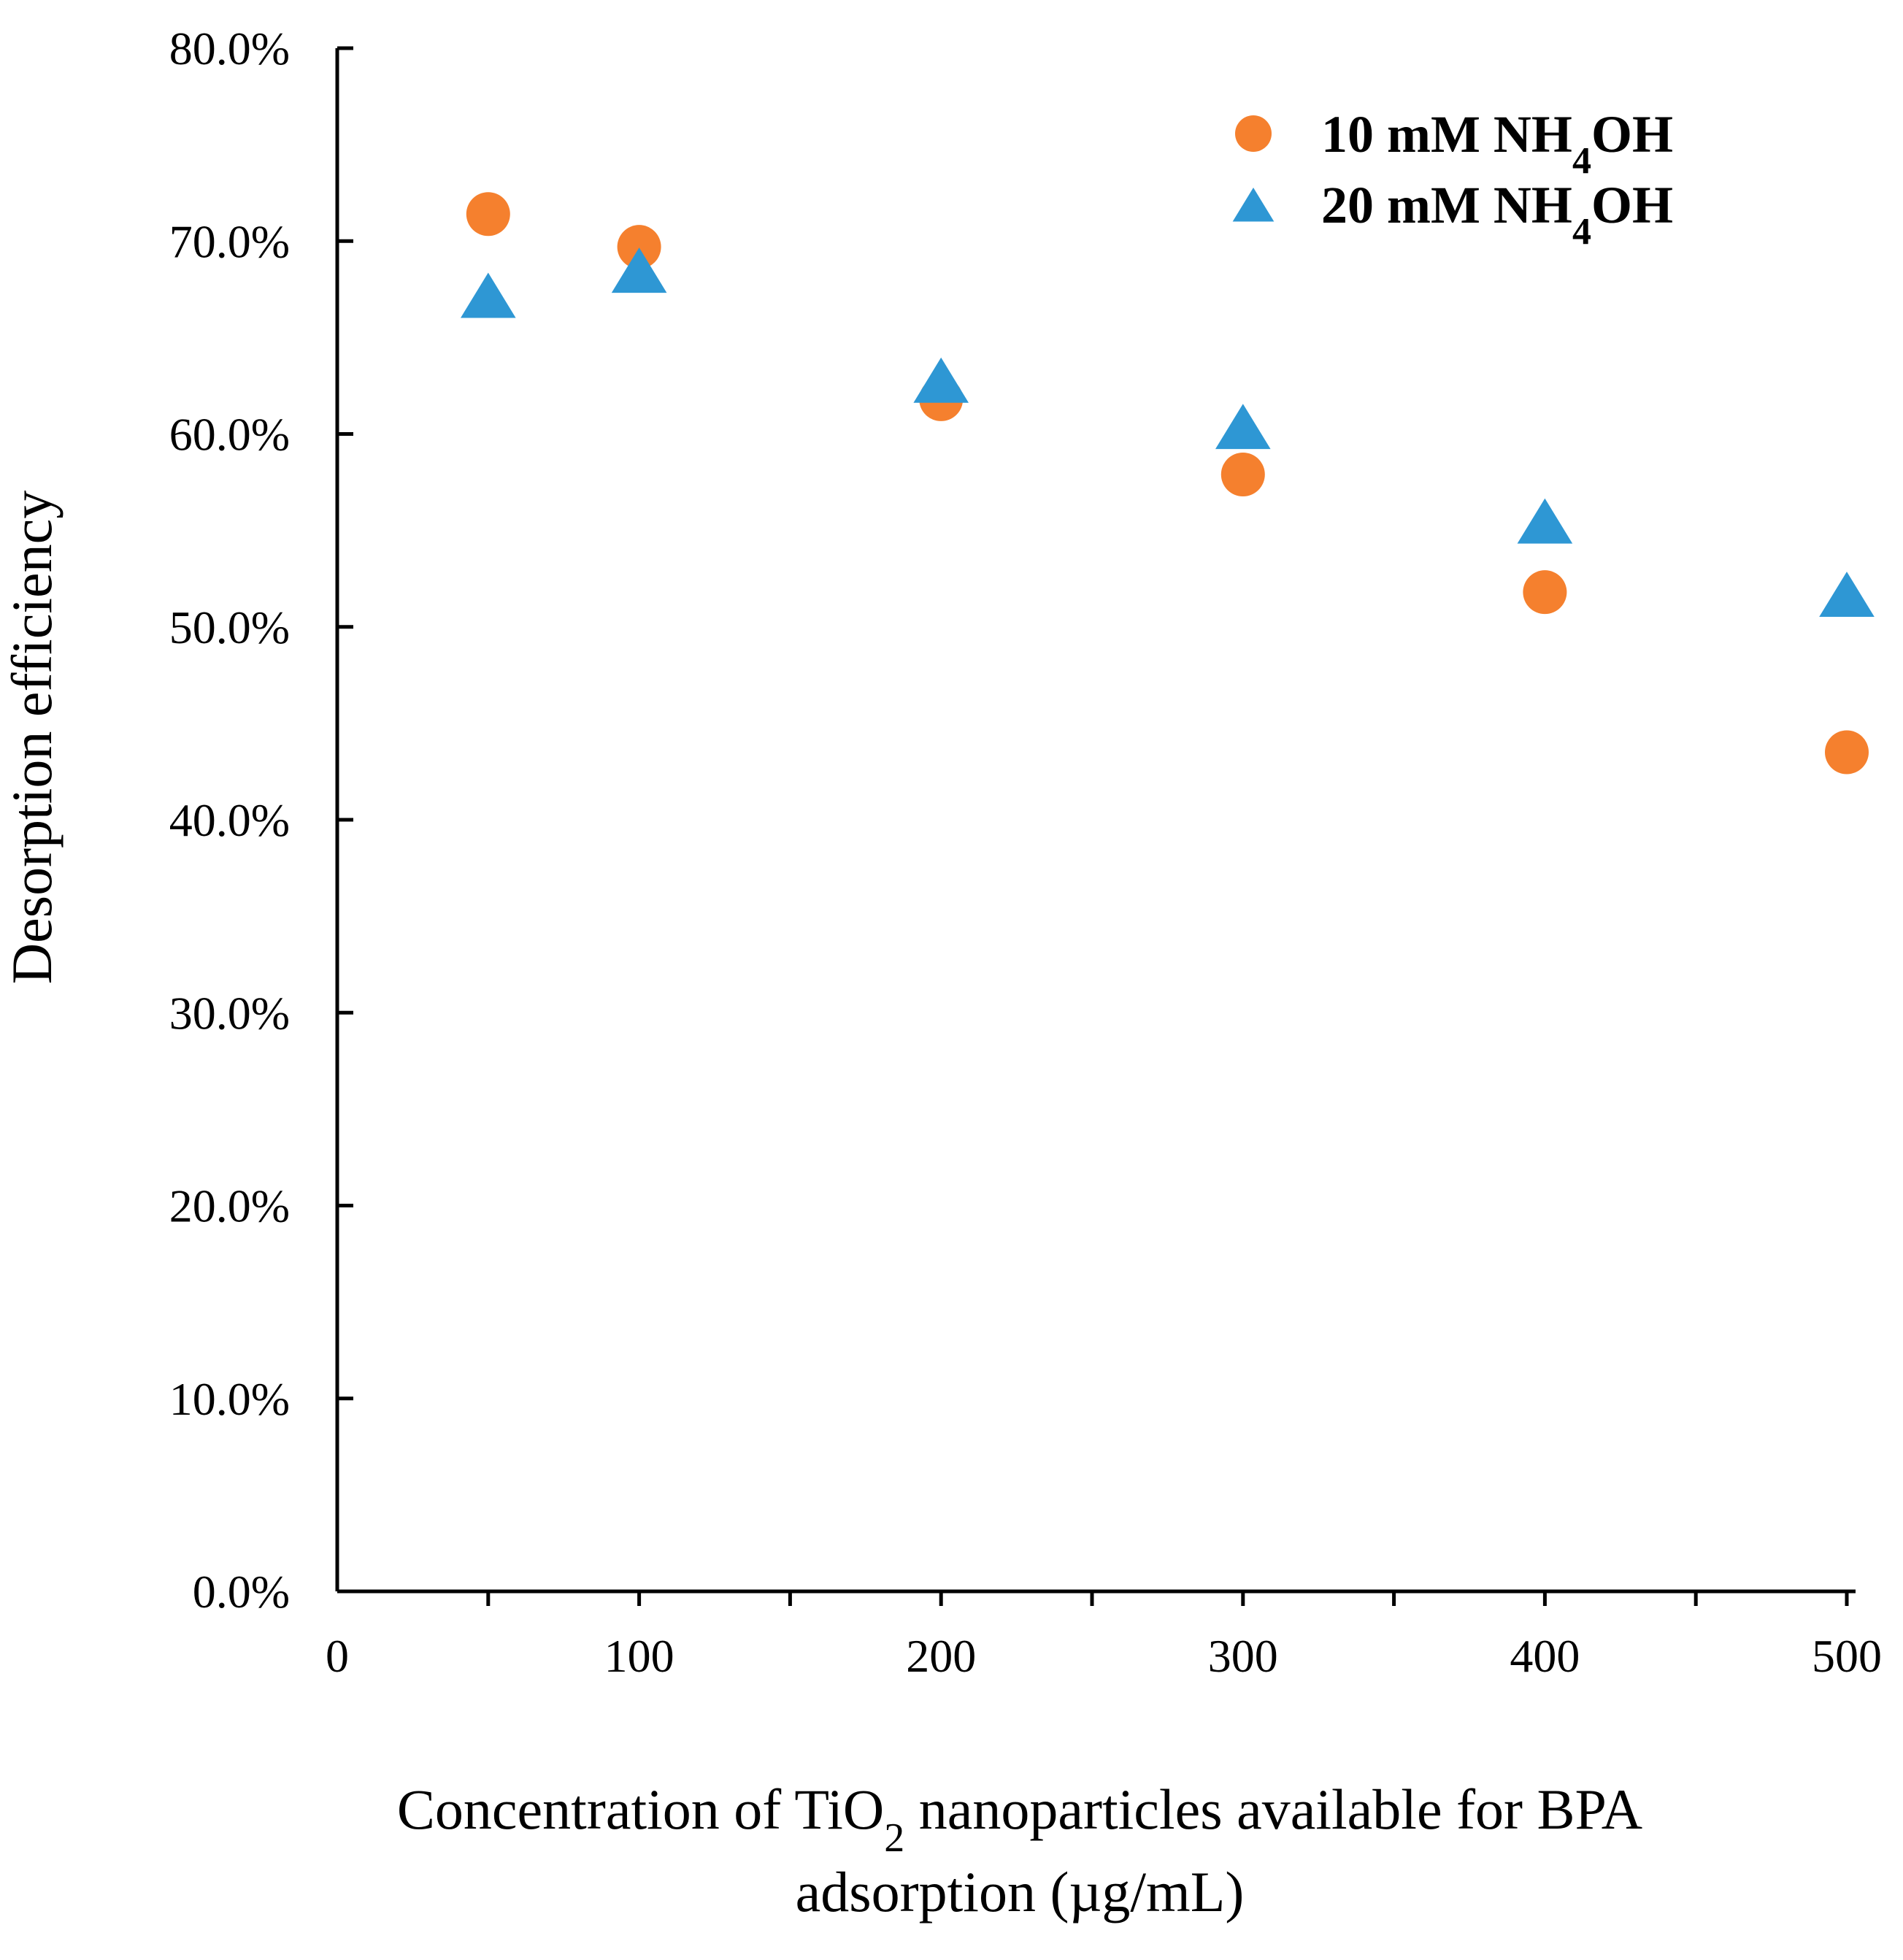  I want to click on x-axis-title-pre: Concentration of TiO, so click(640, 1810).